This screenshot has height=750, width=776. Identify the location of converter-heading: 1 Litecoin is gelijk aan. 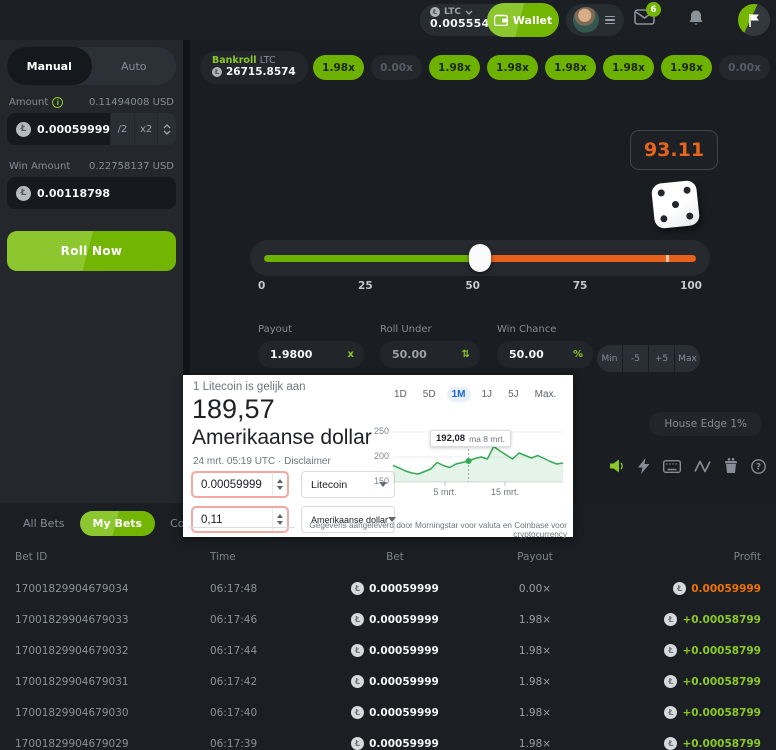
(249, 387).